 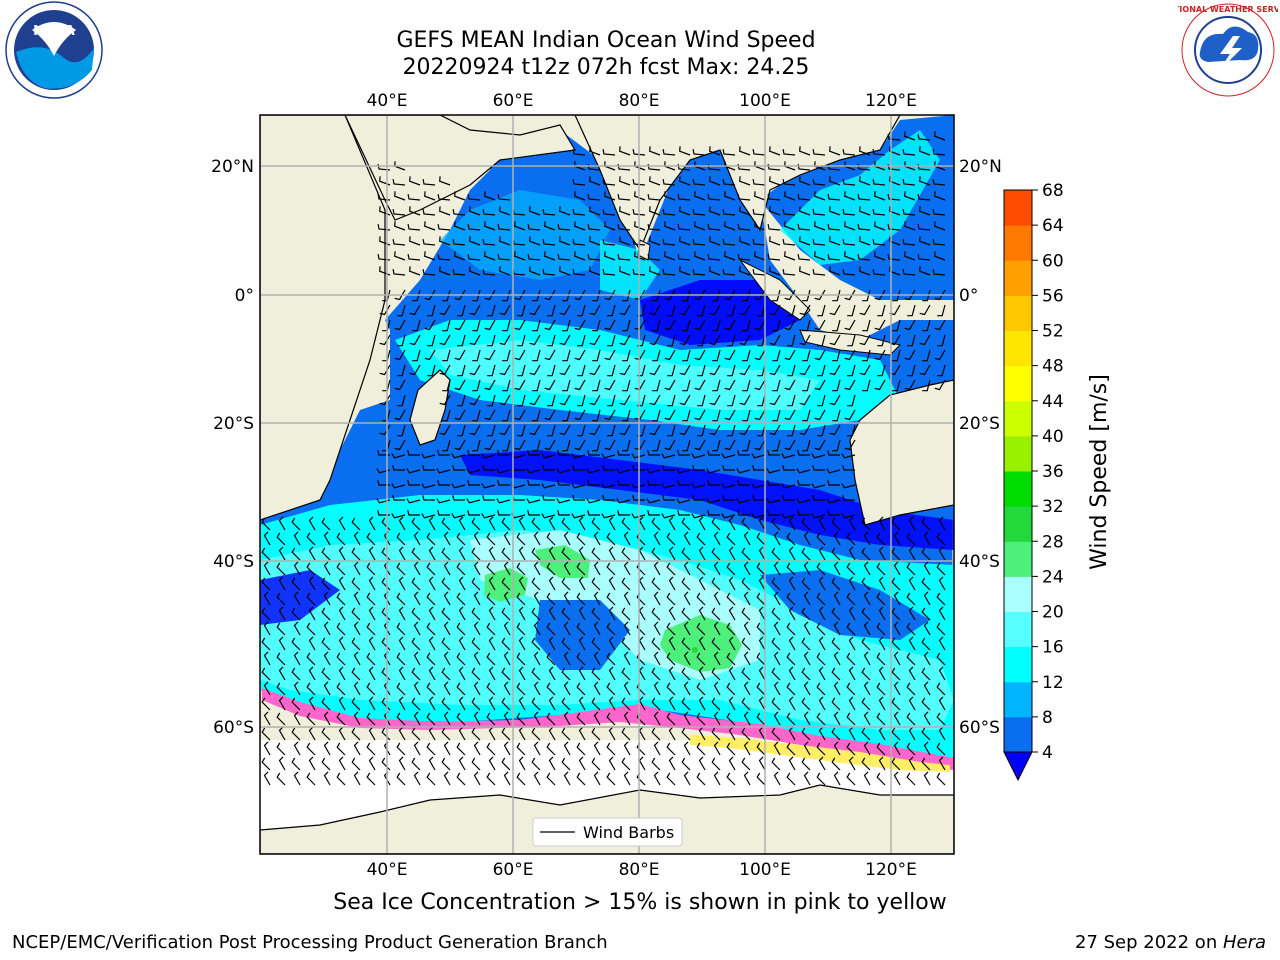 I want to click on arabia-land, so click(x=460, y=168).